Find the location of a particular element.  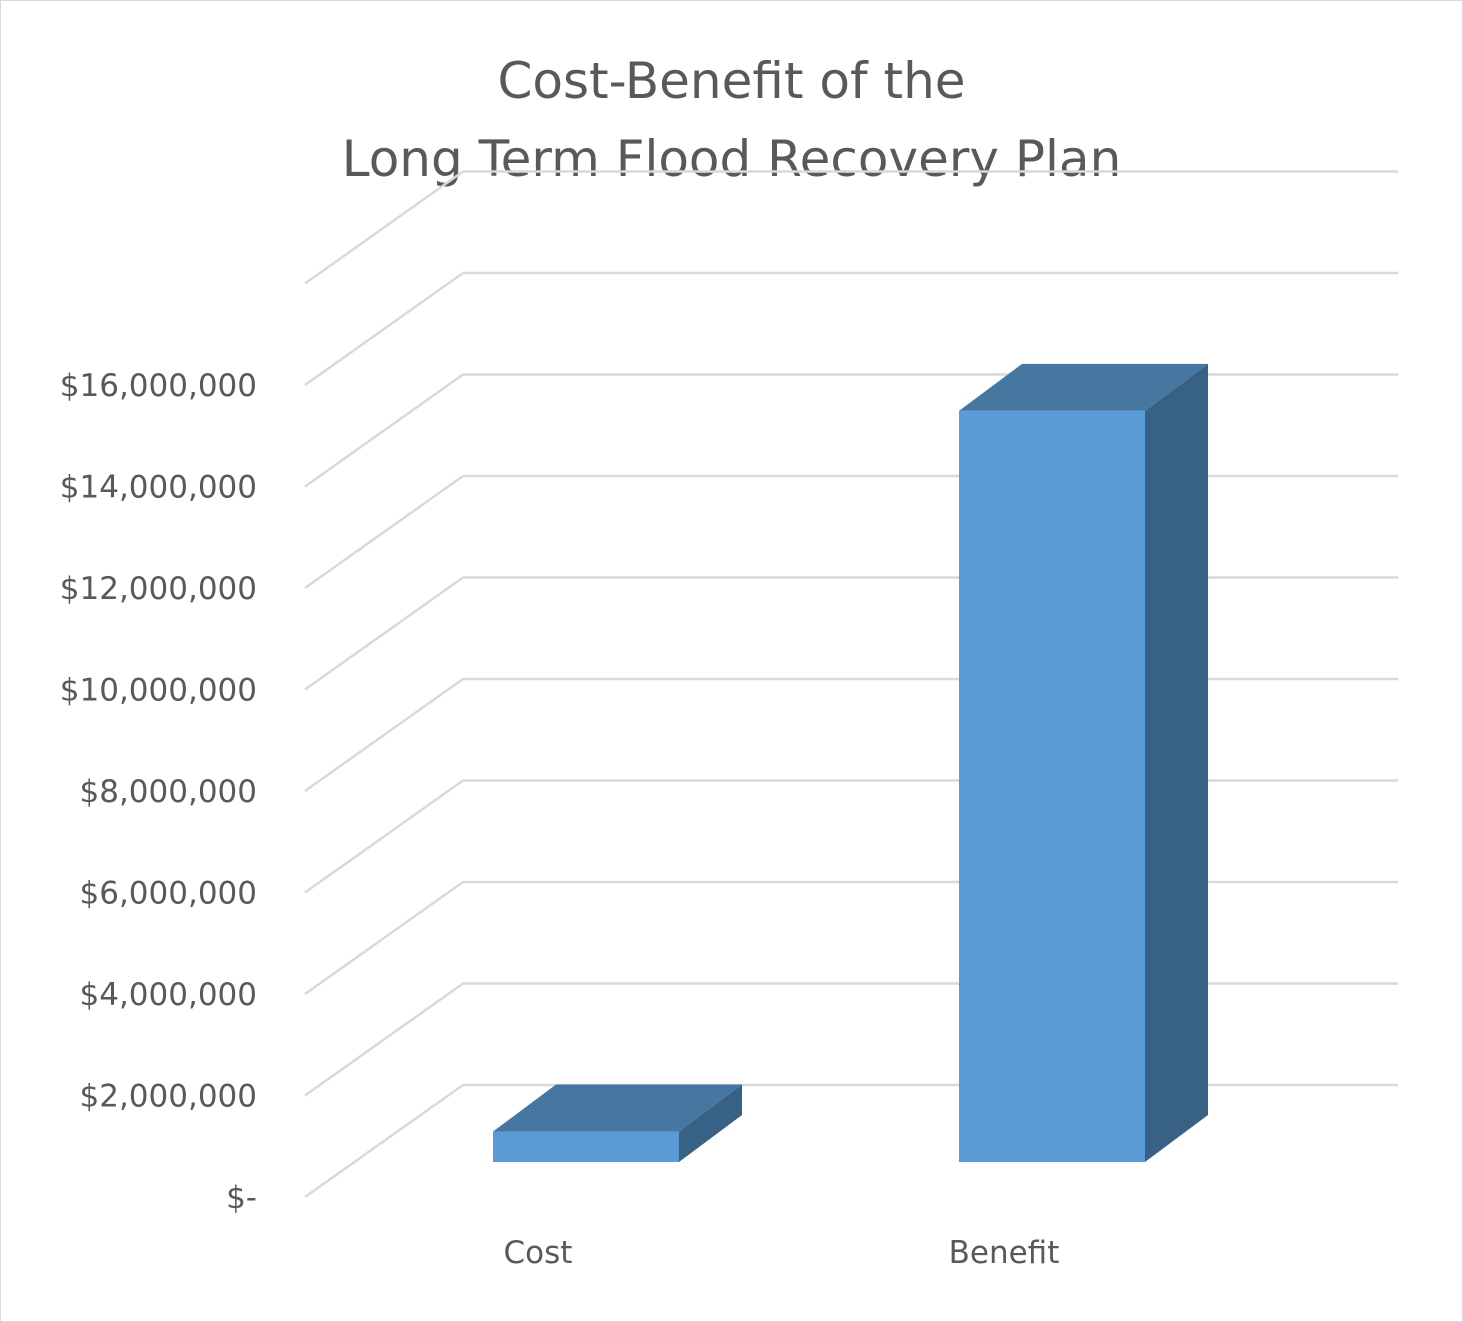

y-tick-label: $6,000,000 is located at coordinates (169, 894).